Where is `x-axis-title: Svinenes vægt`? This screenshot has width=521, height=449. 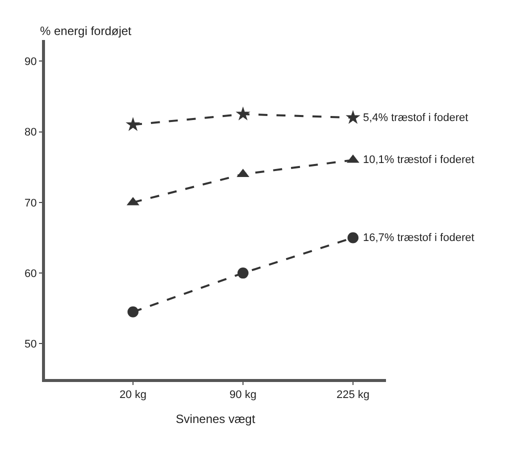
x-axis-title: Svinenes vægt is located at coordinates (216, 419).